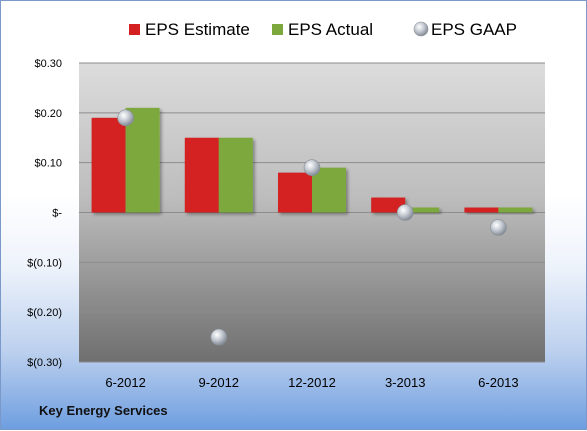 The width and height of the screenshot is (587, 431). What do you see at coordinates (44, 363) in the screenshot?
I see `y-tick-label: $(0.30)` at bounding box center [44, 363].